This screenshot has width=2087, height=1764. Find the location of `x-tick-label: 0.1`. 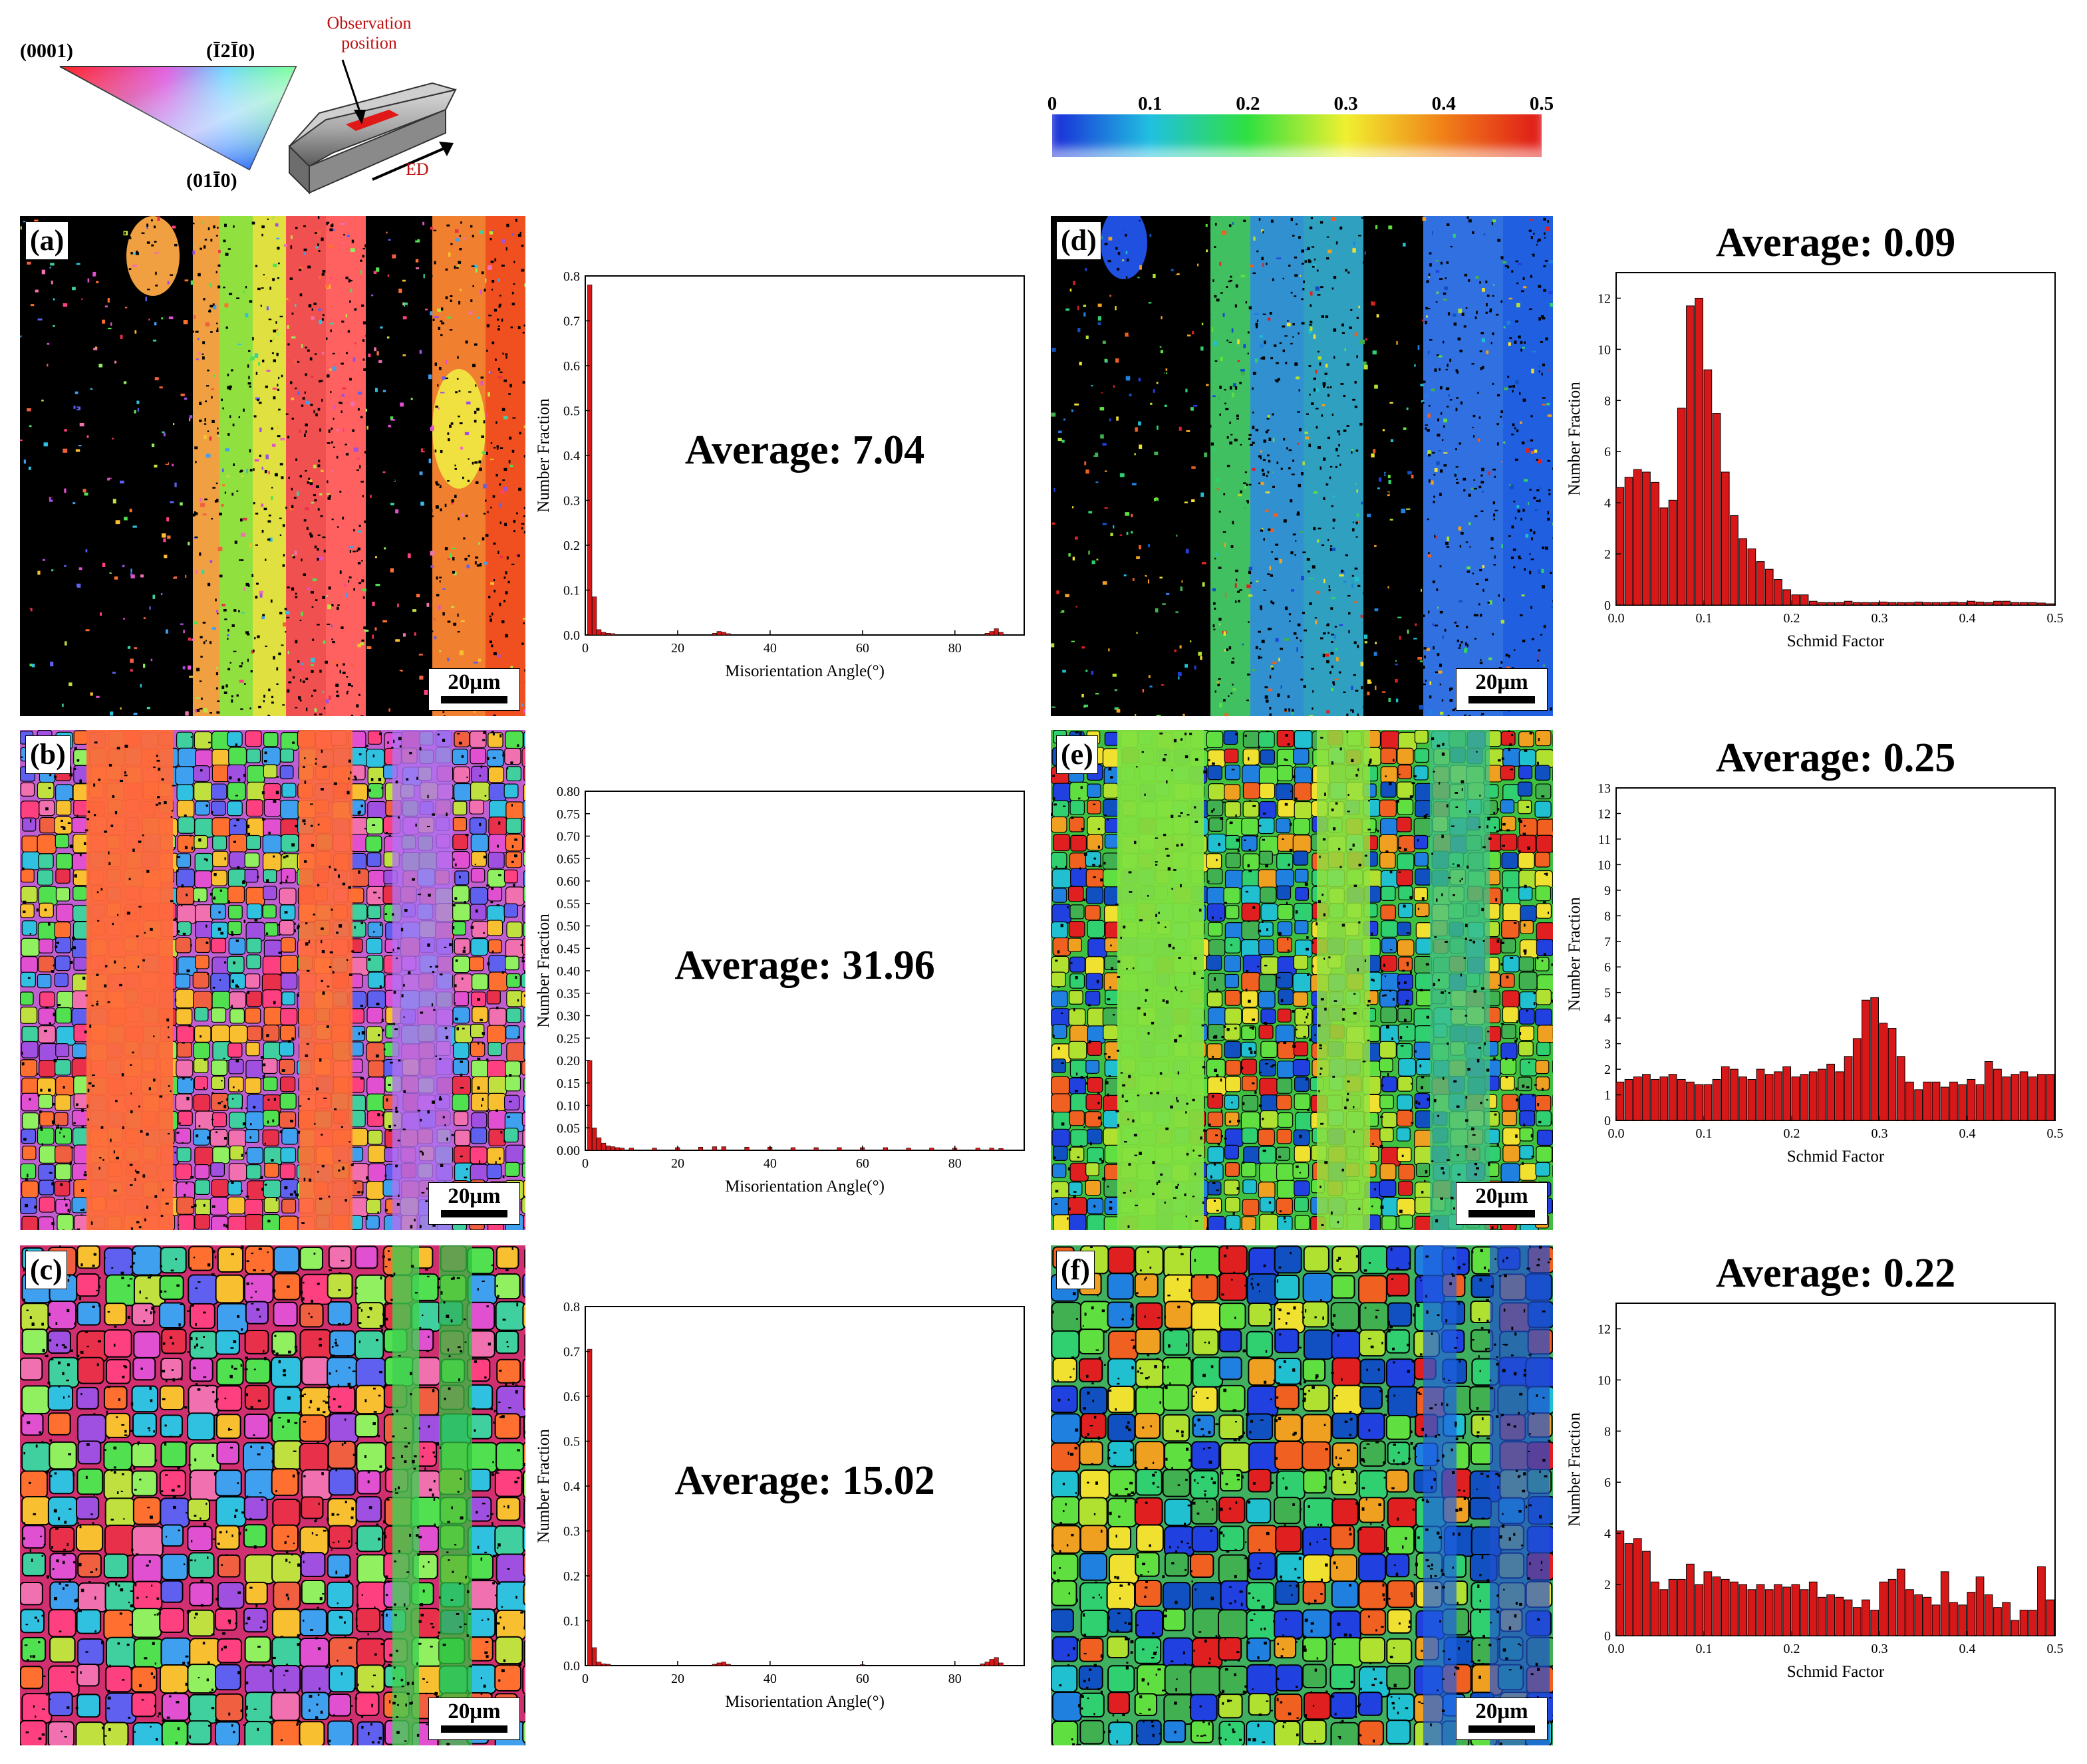

x-tick-label: 0.1 is located at coordinates (1704, 1133).